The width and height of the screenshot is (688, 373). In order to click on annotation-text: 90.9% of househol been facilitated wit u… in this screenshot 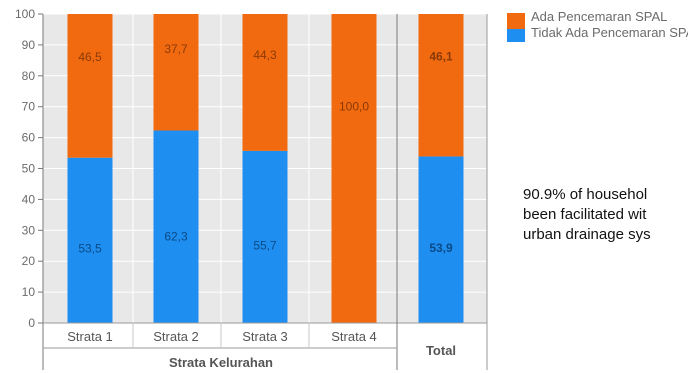, I will do `click(587, 214)`.